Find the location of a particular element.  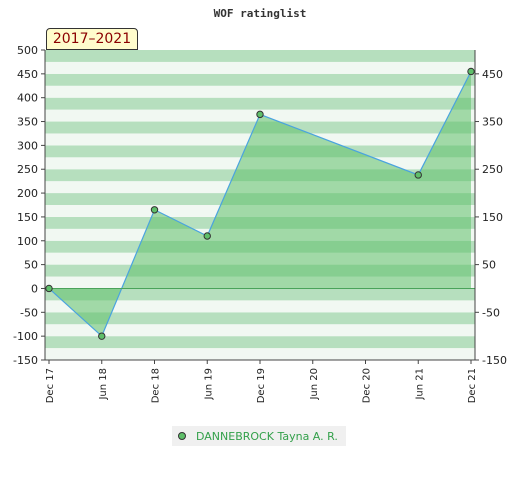

left-tick-label: 500 is located at coordinates (27, 50).